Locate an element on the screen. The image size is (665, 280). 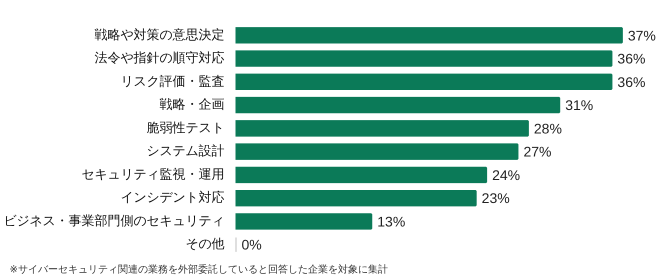
data-label: 28% is located at coordinates (548, 128).